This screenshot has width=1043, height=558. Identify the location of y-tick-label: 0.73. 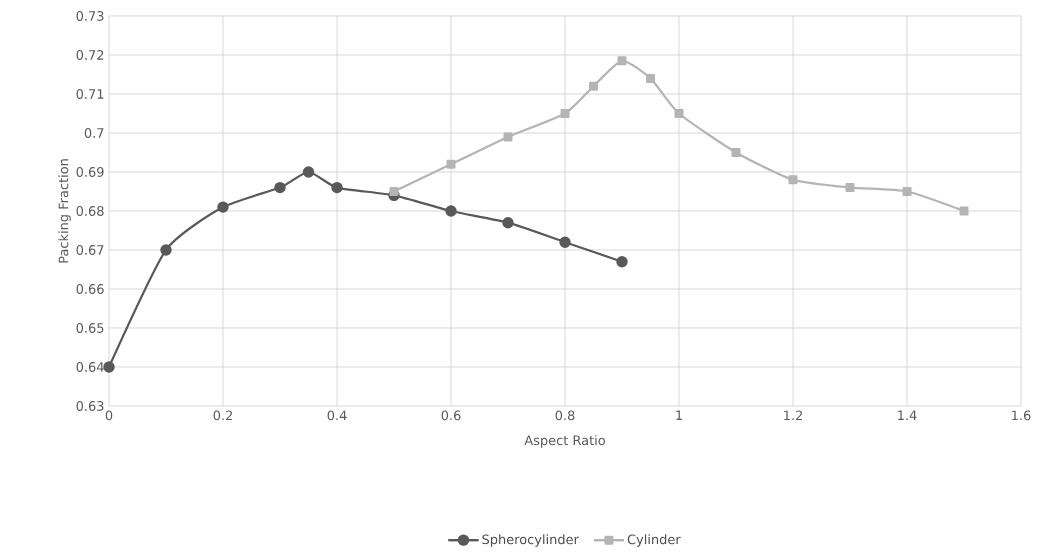
(90, 16).